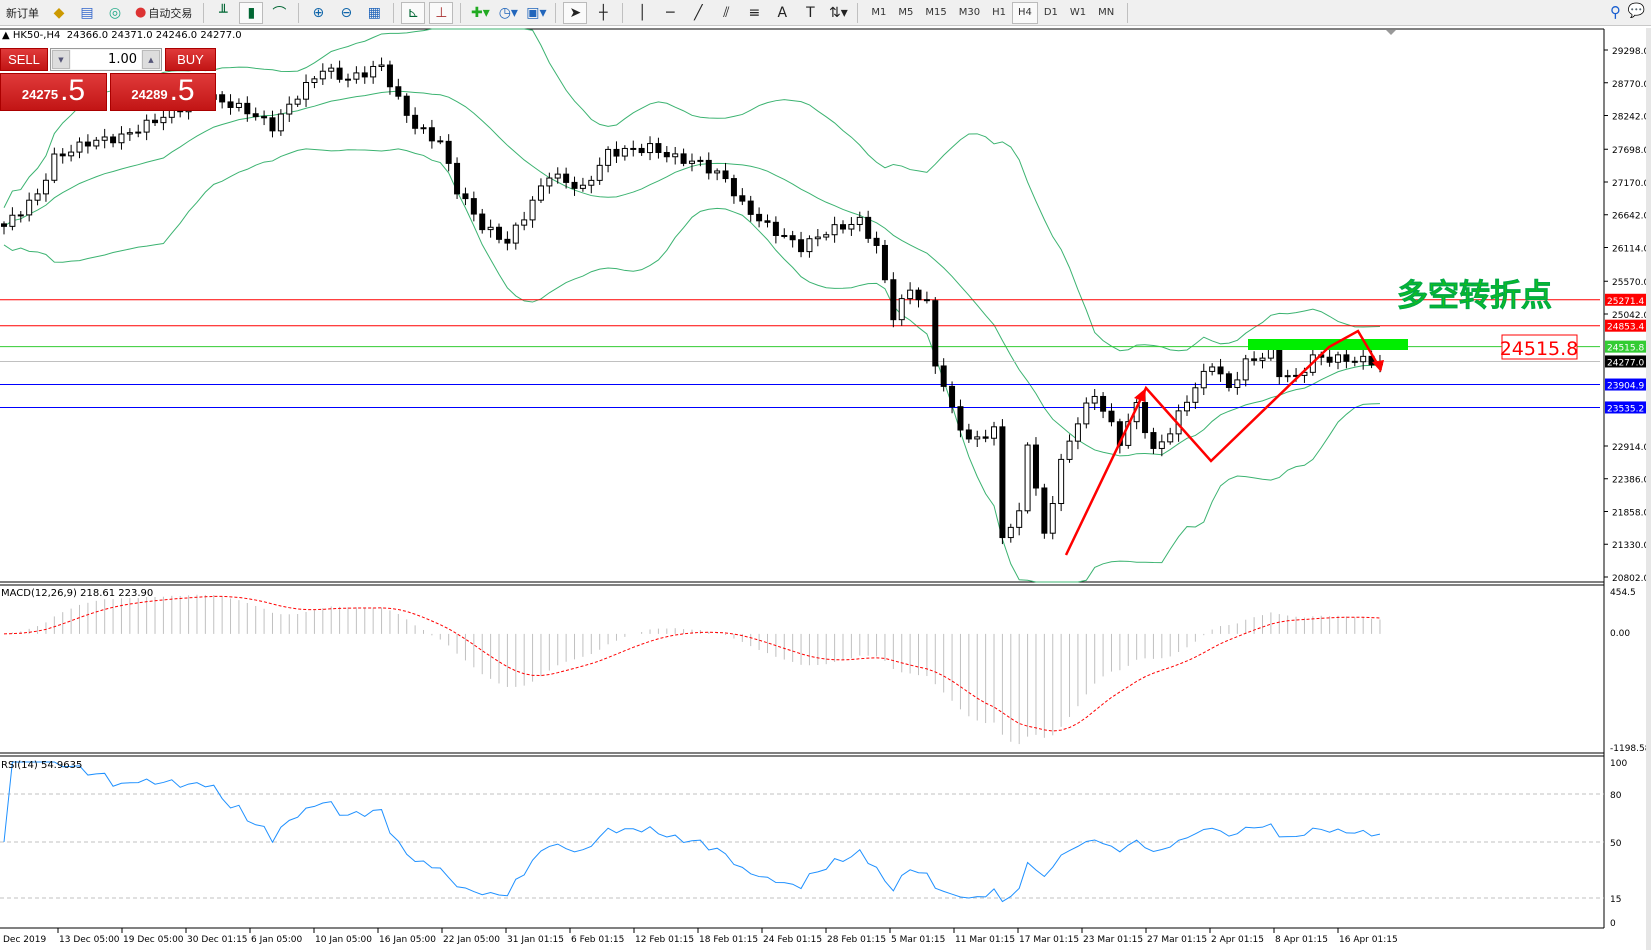 The image size is (1651, 950). I want to click on autoscroll-icon: ⊾, so click(413, 12).